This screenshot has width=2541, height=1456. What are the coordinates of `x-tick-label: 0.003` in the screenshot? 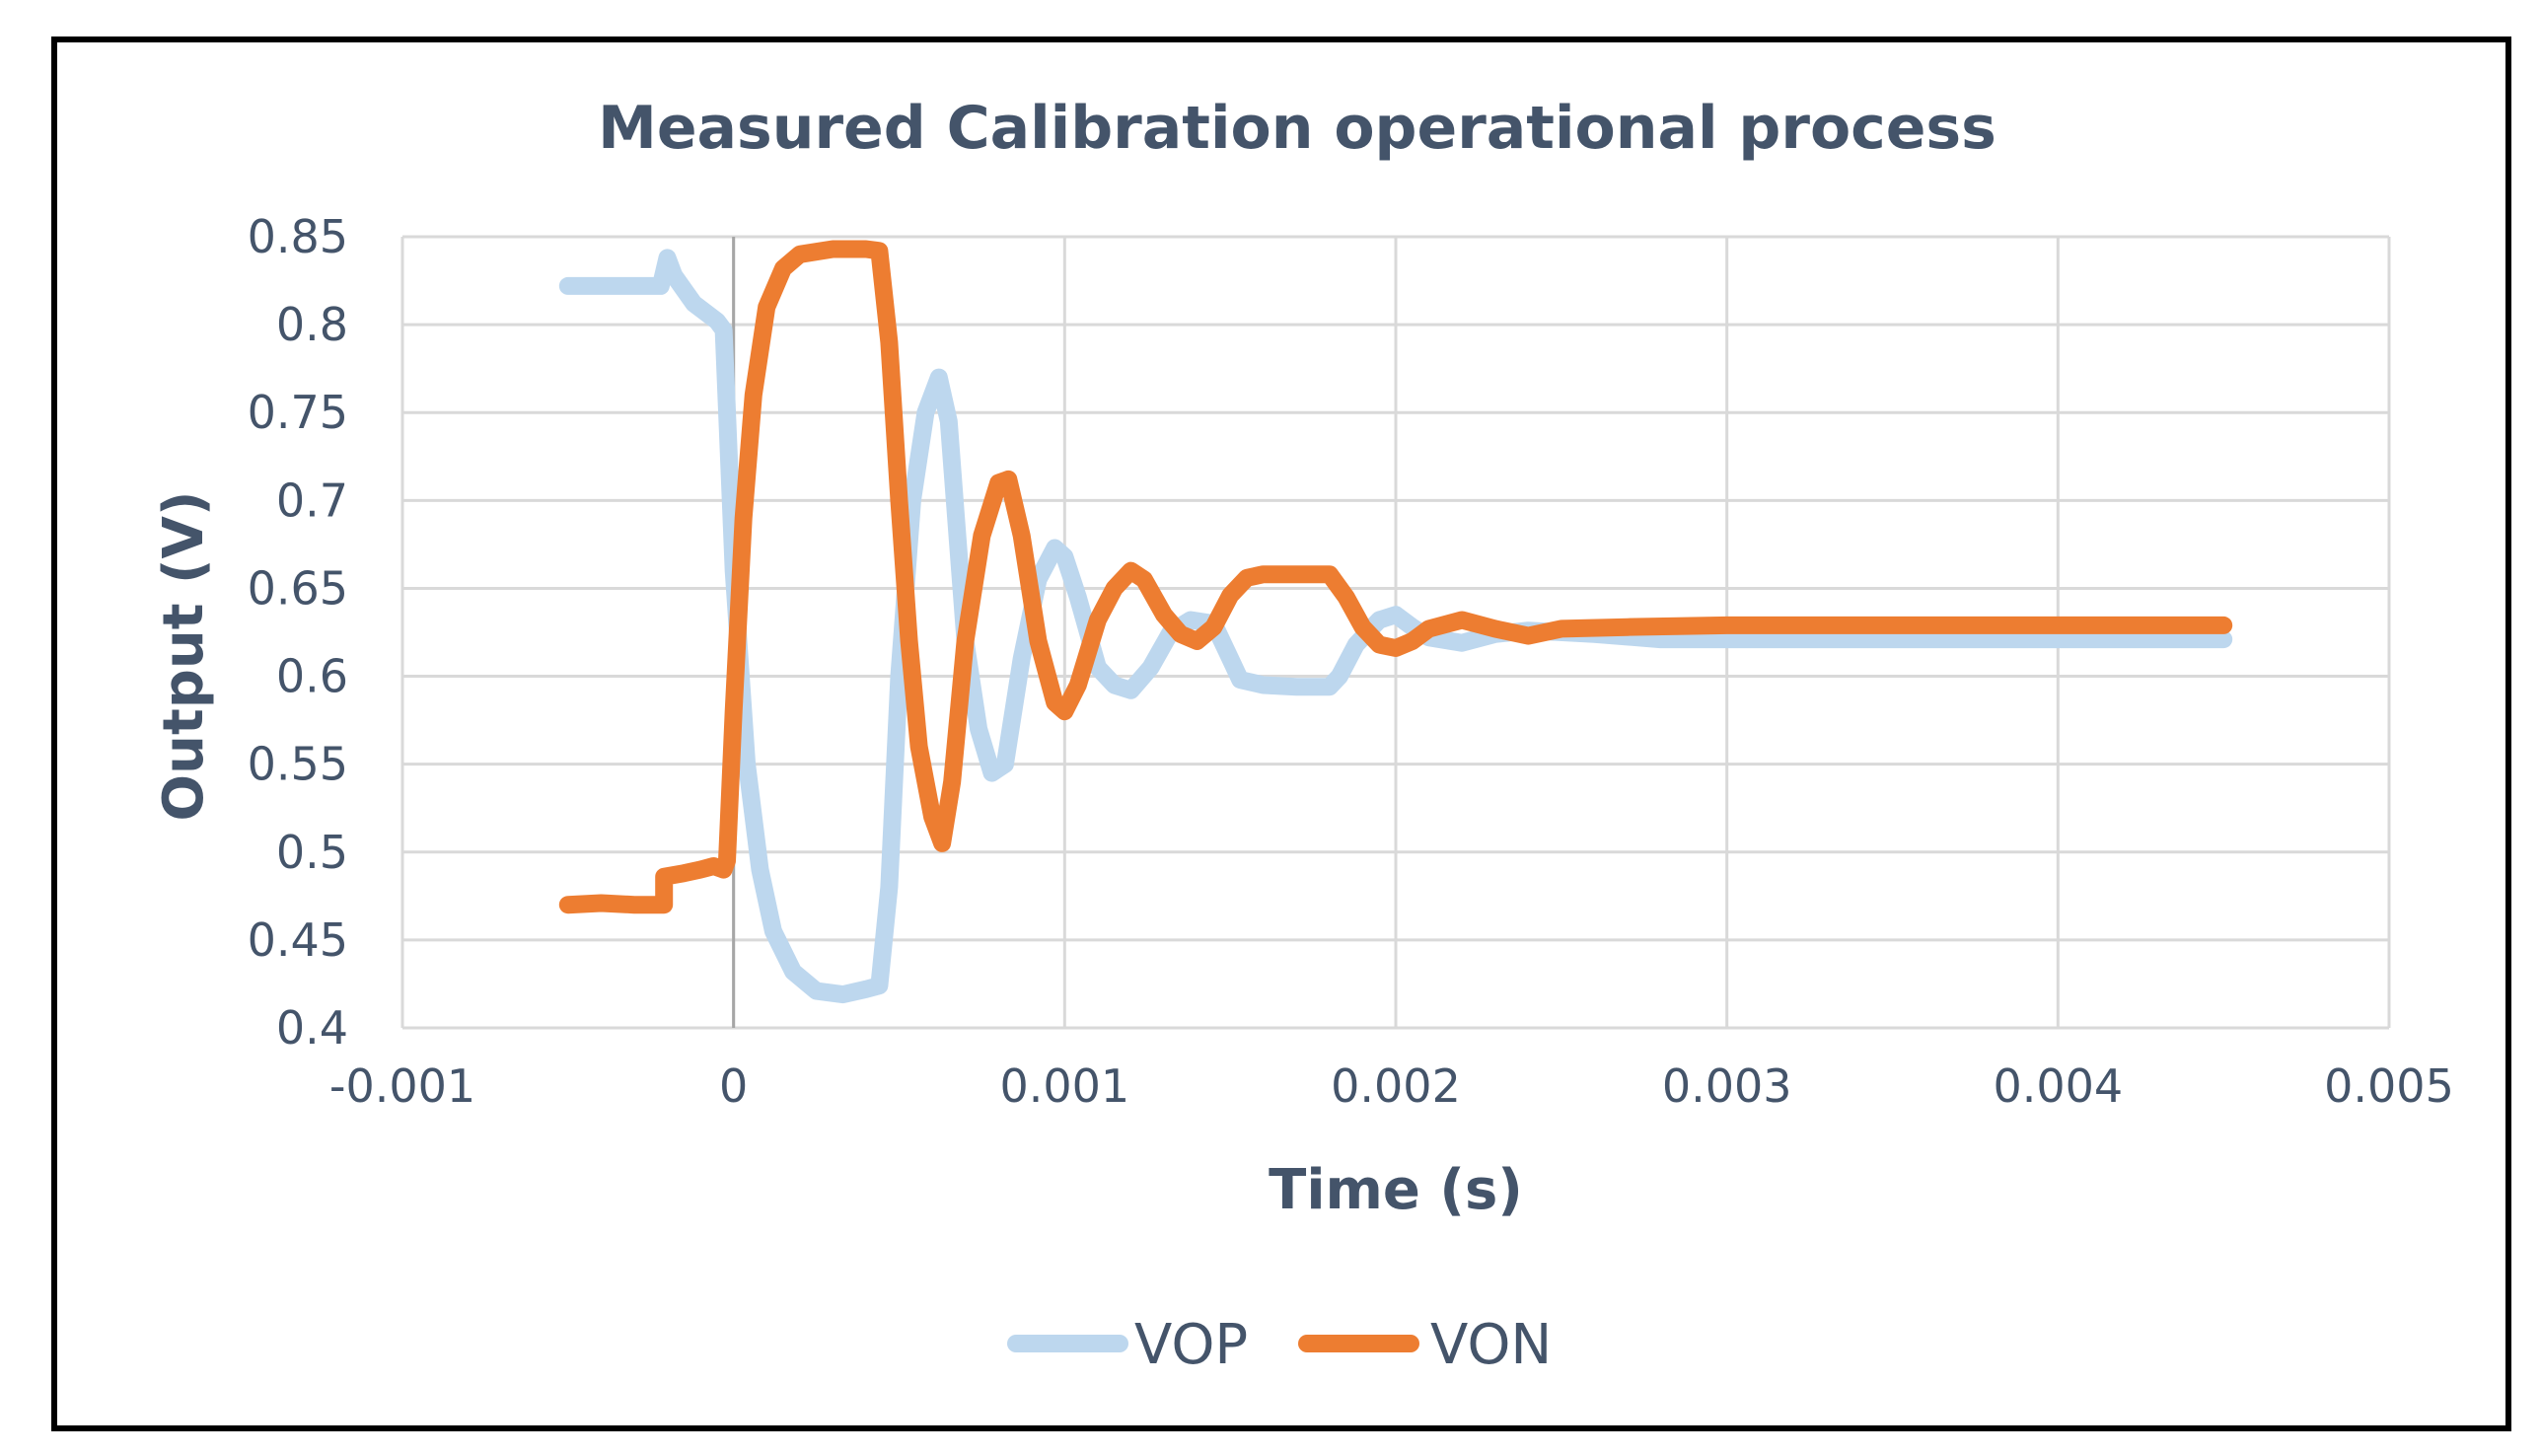 It's located at (1727, 1086).